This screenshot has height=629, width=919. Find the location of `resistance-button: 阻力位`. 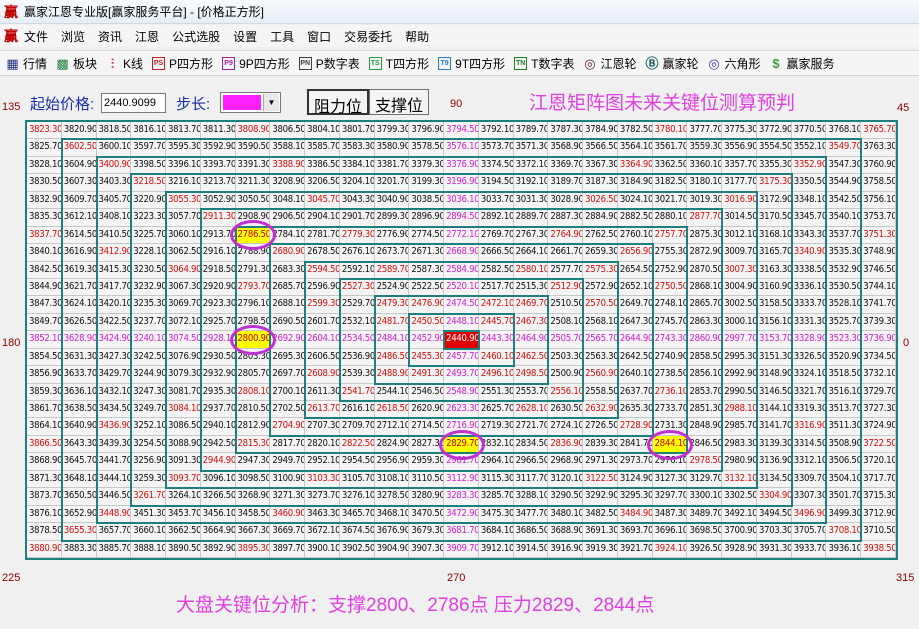

resistance-button: 阻力位 is located at coordinates (338, 102).